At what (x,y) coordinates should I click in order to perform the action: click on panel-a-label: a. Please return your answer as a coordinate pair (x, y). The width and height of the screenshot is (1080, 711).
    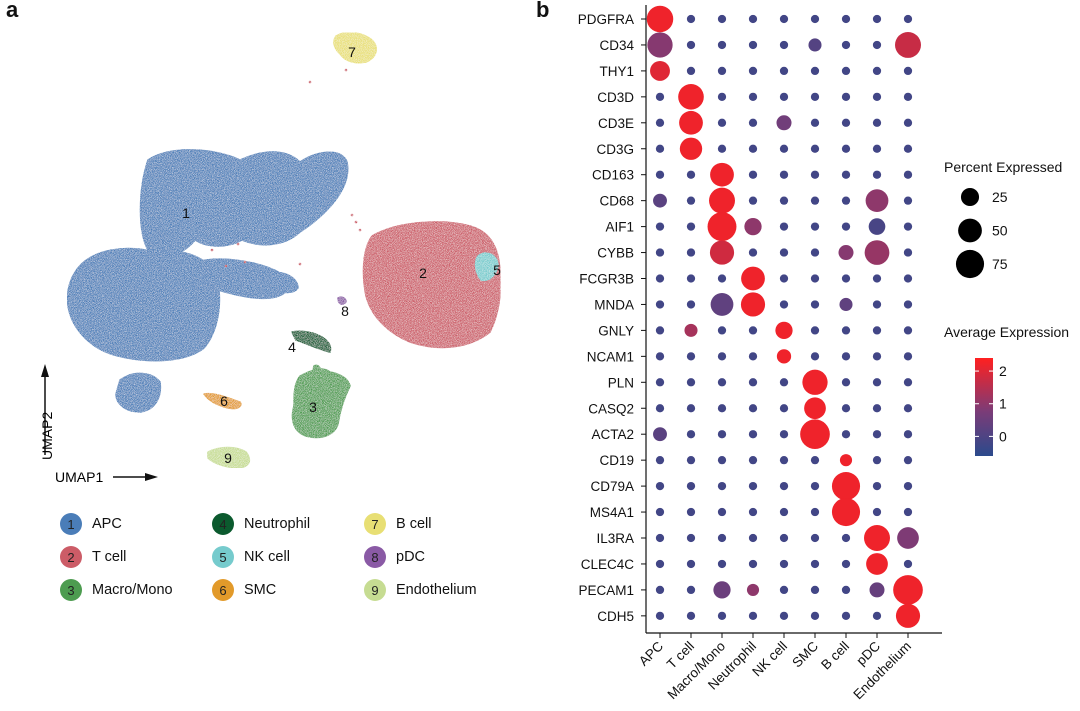
    Looking at the image, I should click on (12, 11).